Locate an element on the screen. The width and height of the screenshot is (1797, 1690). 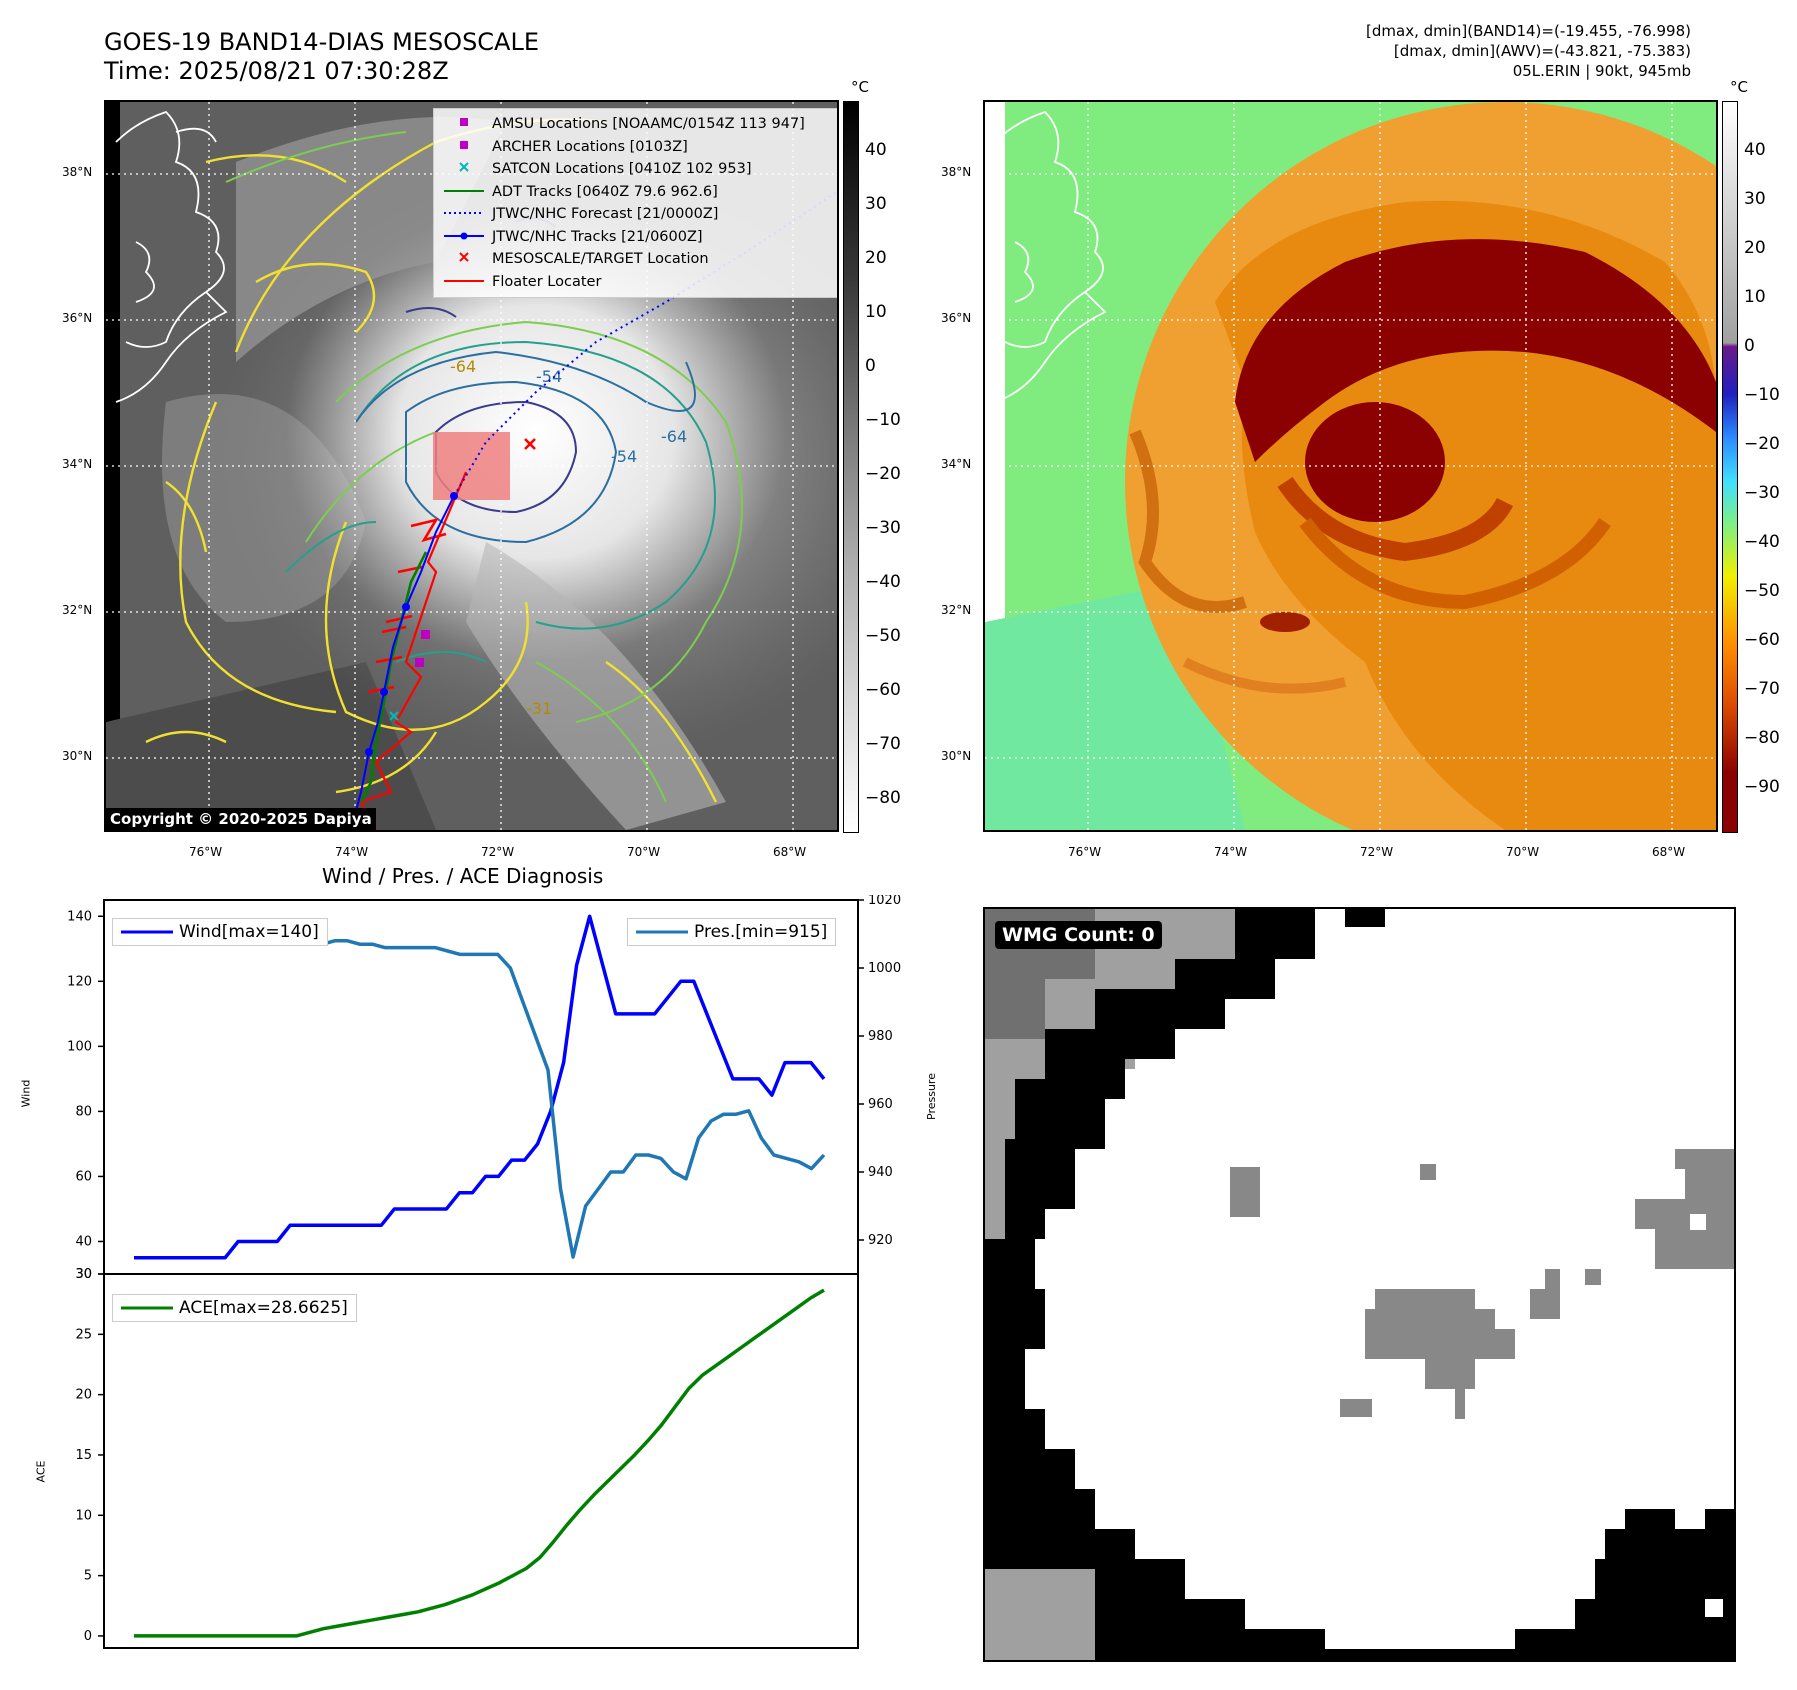
lat-label: 34°N is located at coordinates (956, 464).